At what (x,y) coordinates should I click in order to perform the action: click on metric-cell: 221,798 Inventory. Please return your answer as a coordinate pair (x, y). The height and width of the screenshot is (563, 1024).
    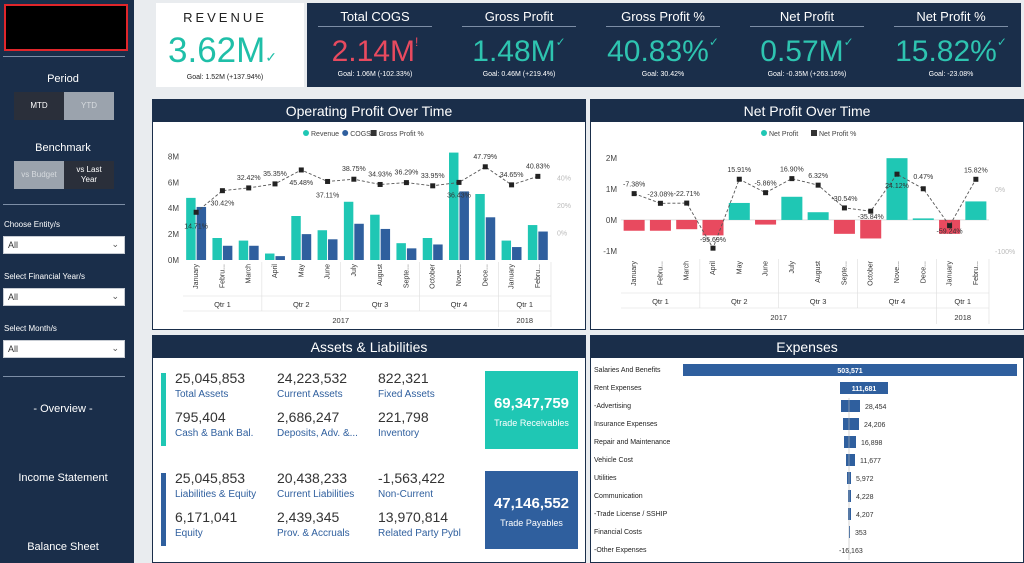
    Looking at the image, I should click on (428, 425).